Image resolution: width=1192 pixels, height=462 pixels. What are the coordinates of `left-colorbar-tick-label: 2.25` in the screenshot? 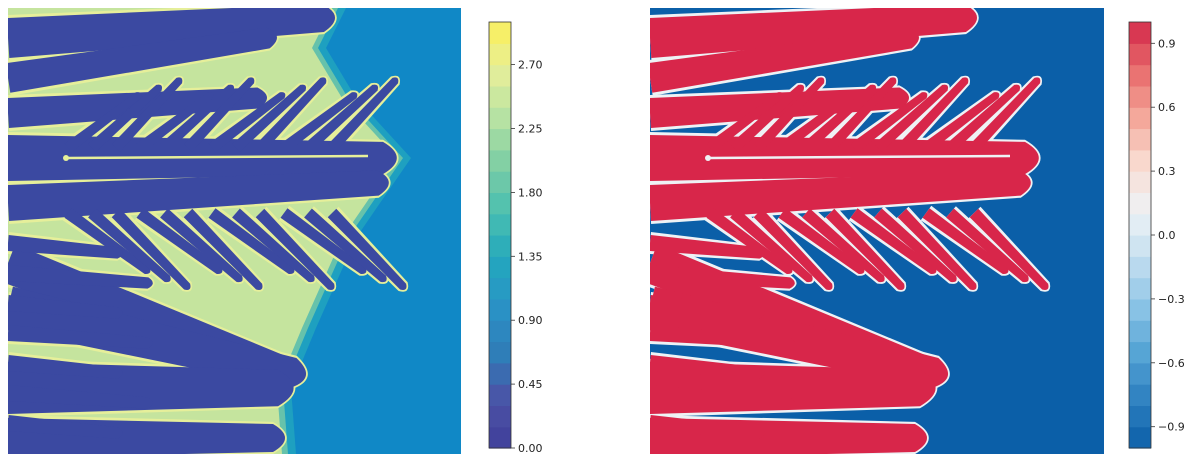 It's located at (530, 129).